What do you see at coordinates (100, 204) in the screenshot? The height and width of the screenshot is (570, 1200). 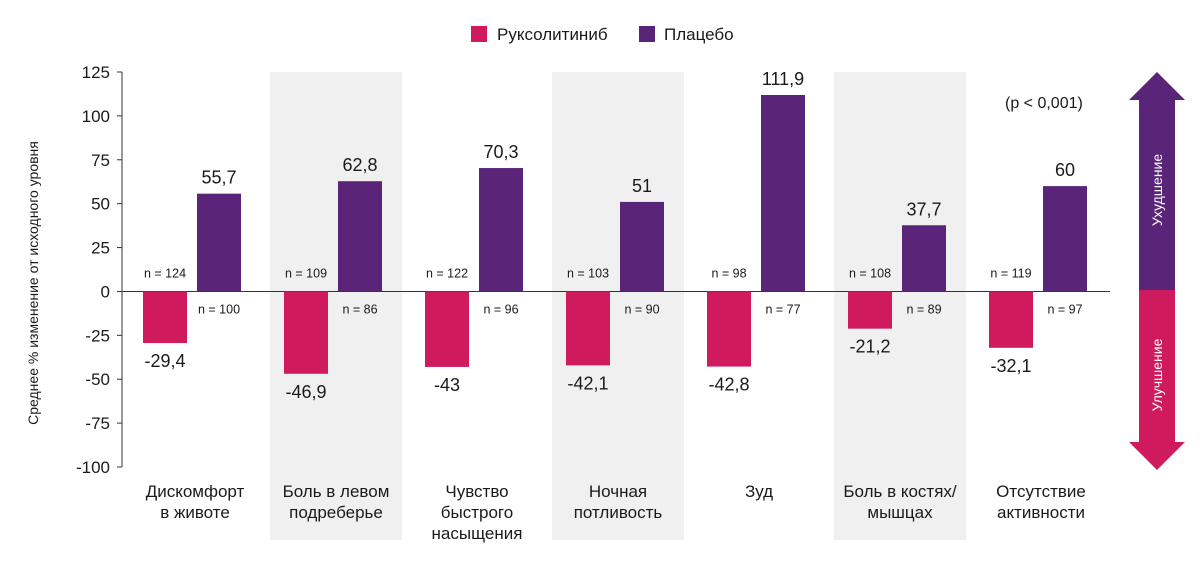 I see `y-tick-label: 50` at bounding box center [100, 204].